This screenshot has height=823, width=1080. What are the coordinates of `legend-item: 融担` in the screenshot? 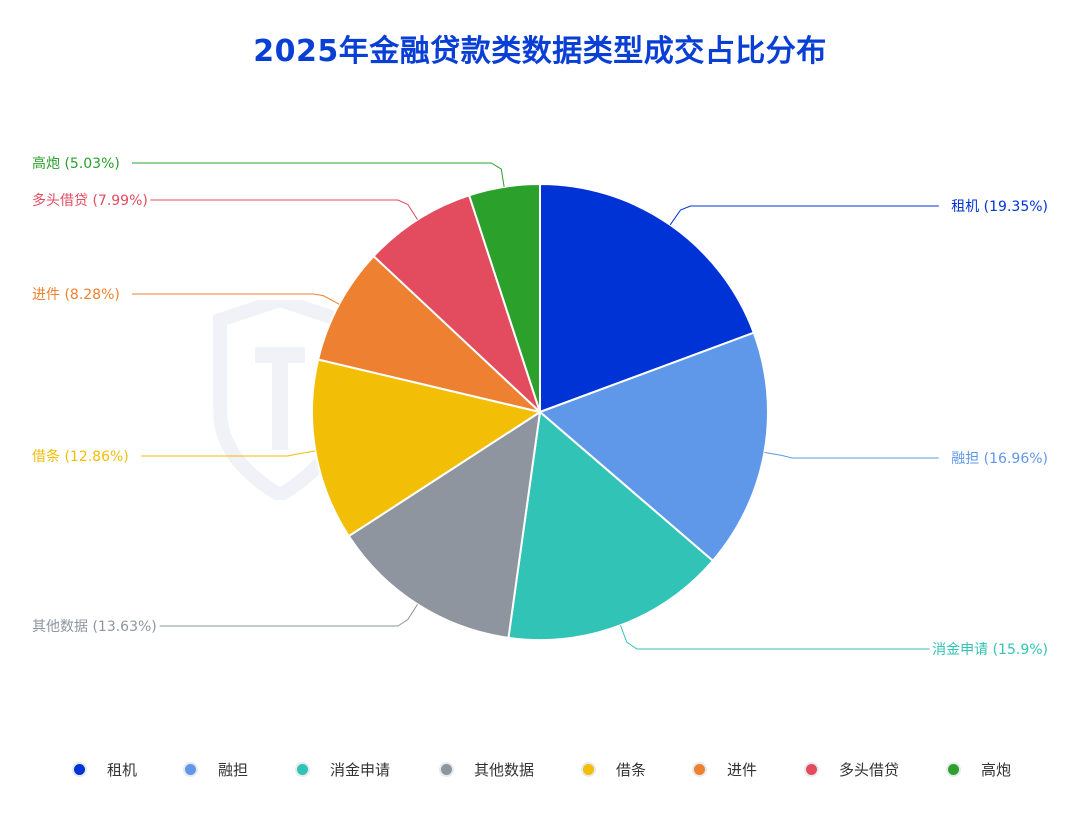 It's located at (215, 769).